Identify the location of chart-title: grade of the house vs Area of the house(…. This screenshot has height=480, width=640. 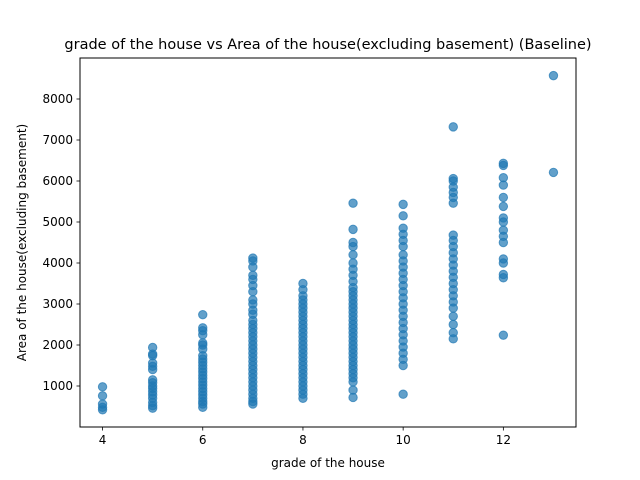
(327, 45).